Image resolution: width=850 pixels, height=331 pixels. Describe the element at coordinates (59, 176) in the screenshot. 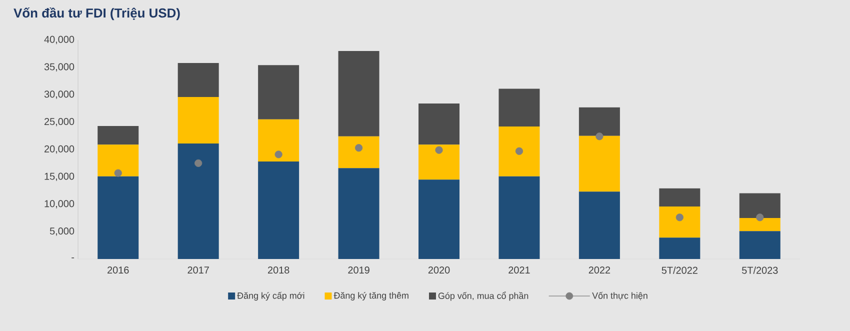

I see `y-tick-label: 15,000` at that location.